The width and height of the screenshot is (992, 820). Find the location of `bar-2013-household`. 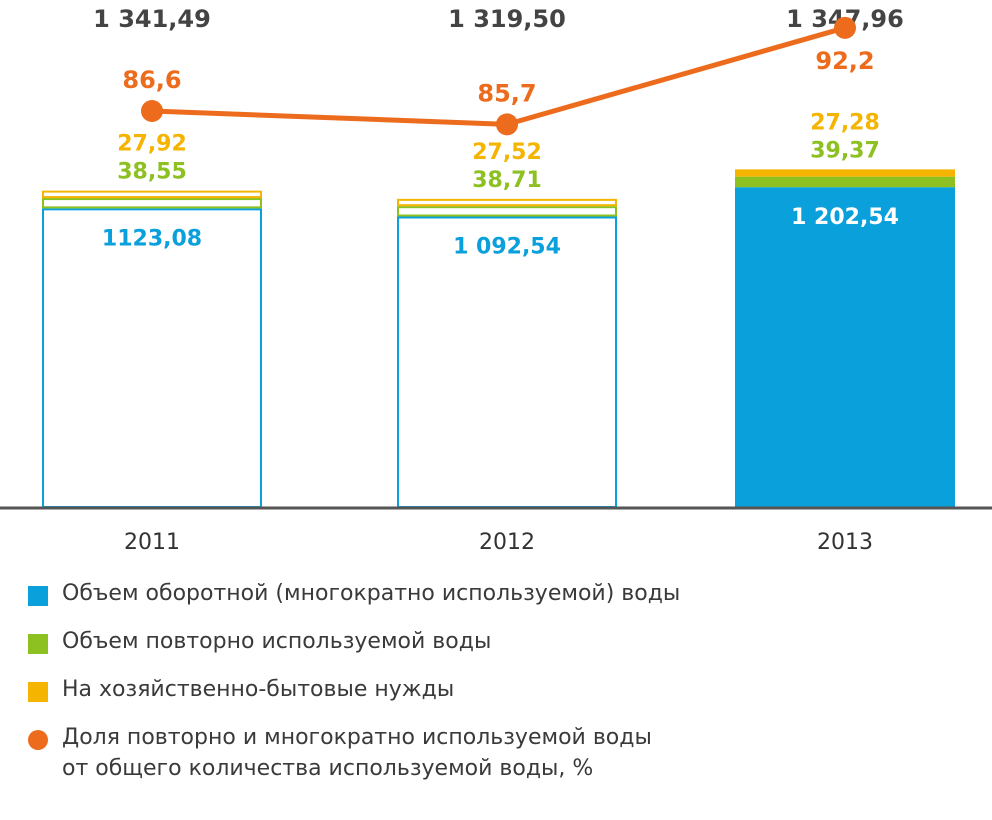

bar-2013-household is located at coordinates (845, 173).